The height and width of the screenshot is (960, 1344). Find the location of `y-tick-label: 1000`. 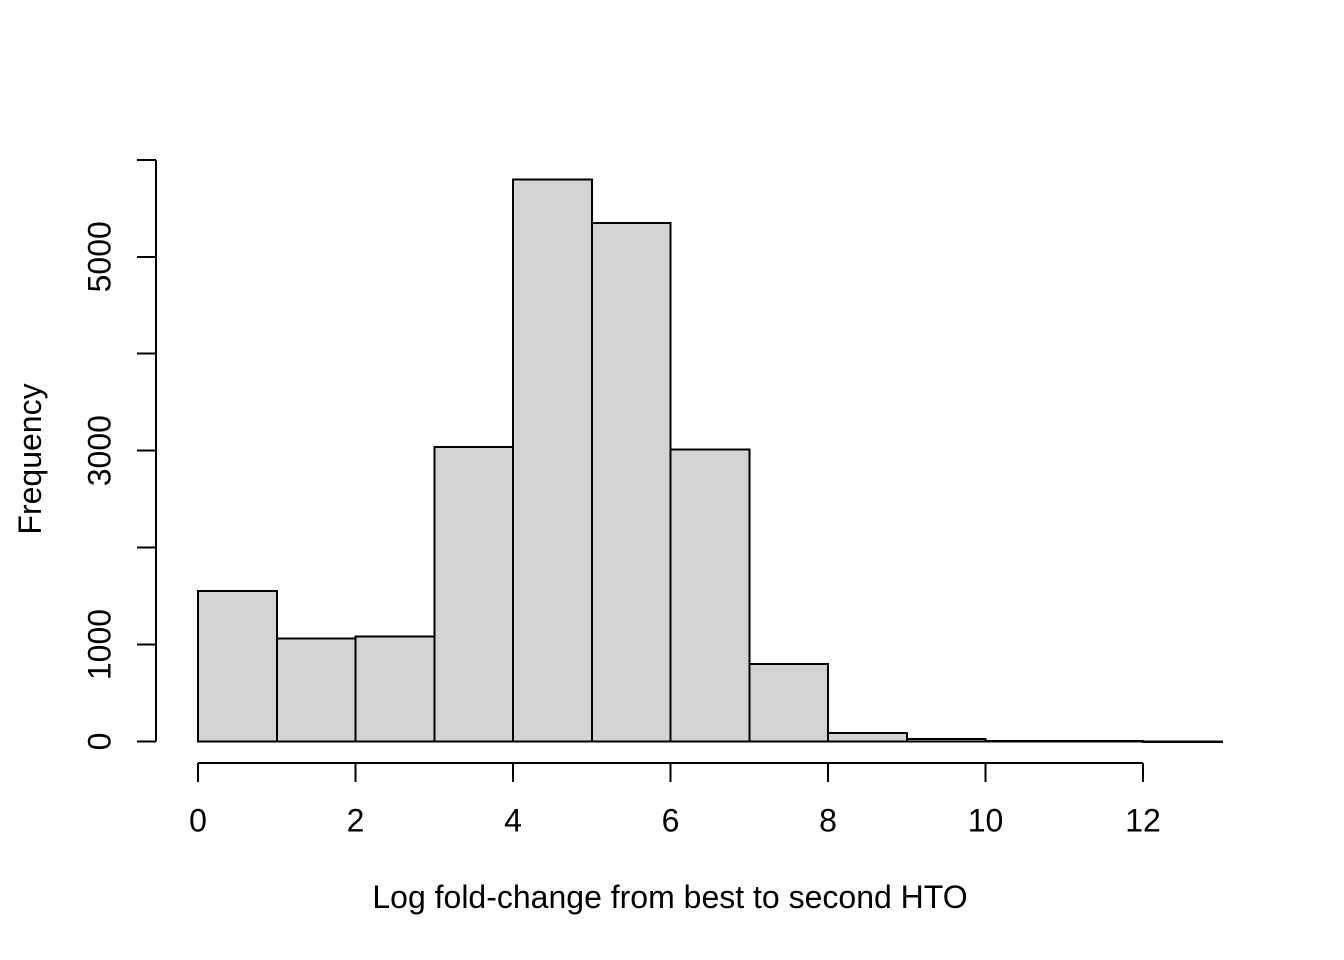

y-tick-label: 1000 is located at coordinates (100, 644).